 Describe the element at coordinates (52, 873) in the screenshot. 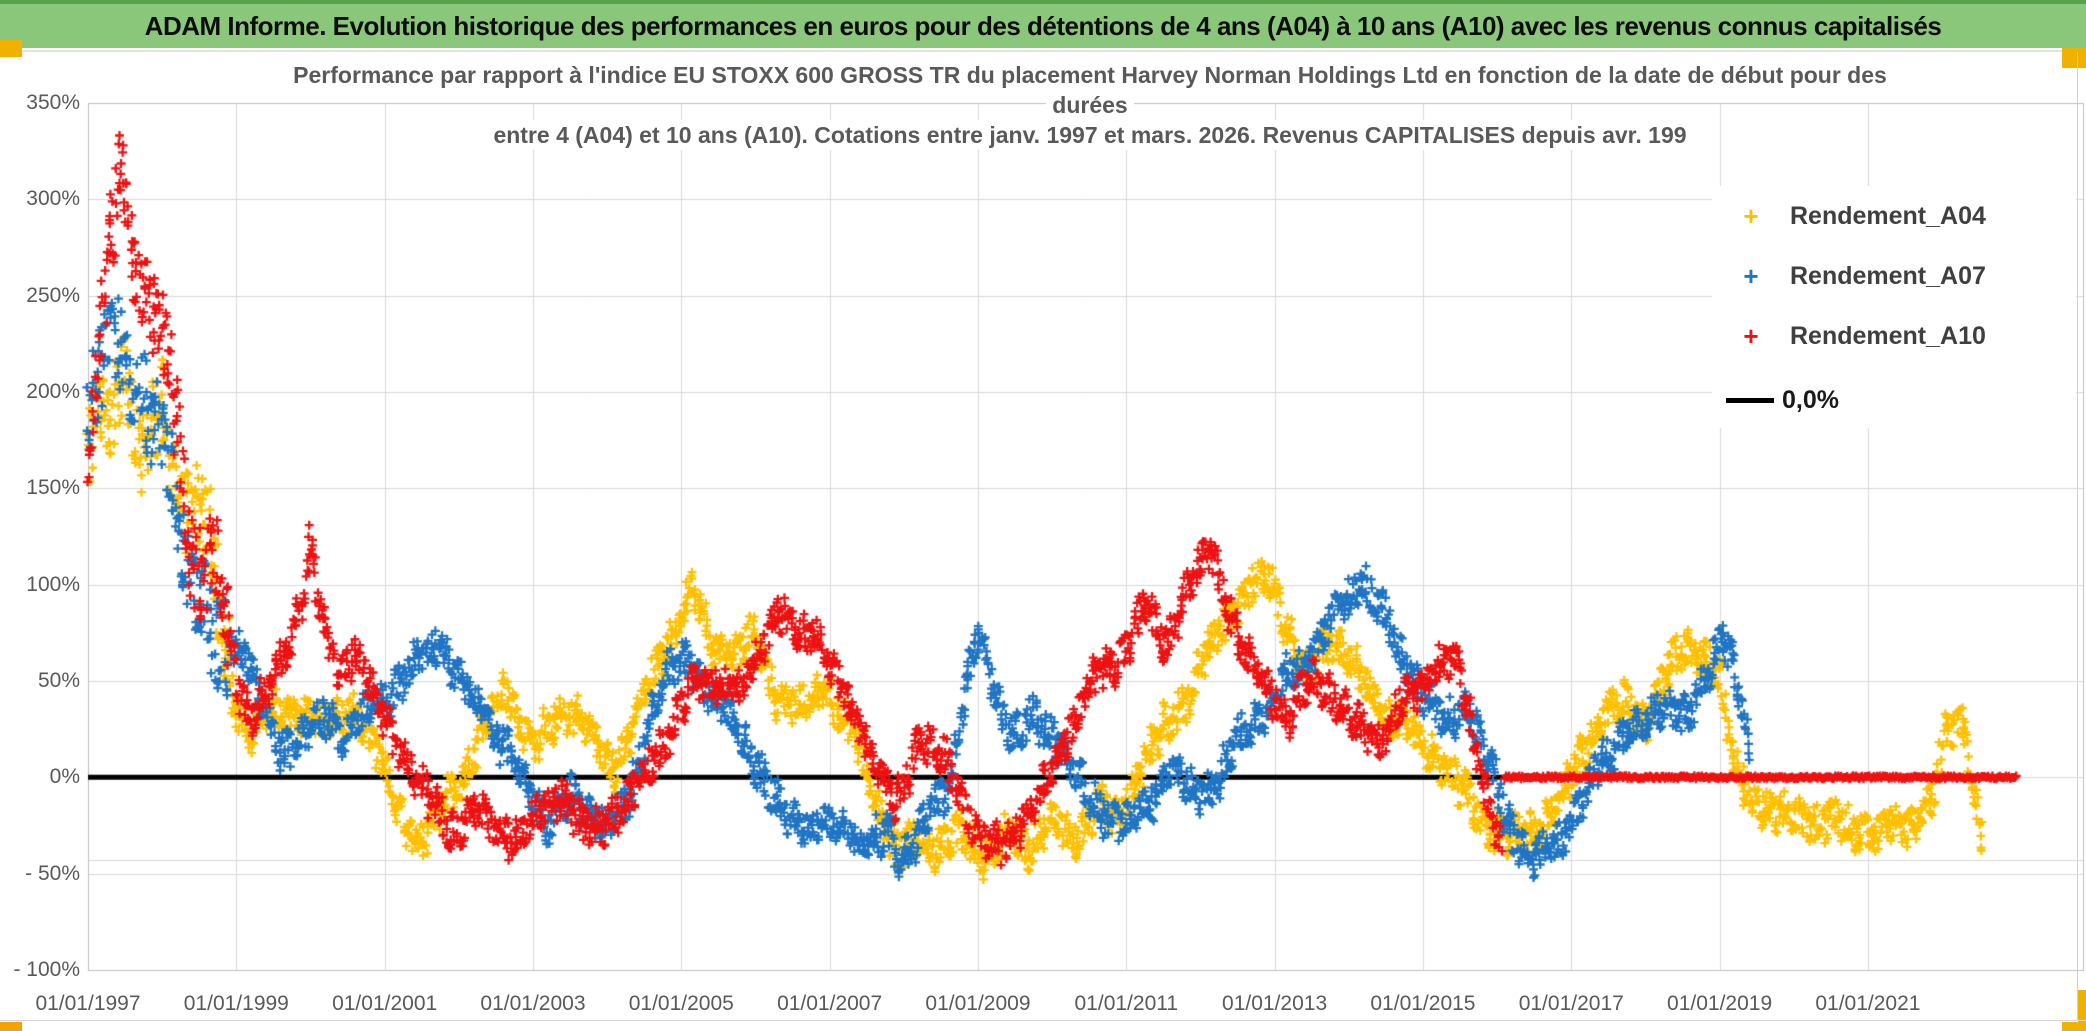

I see `y-tick-label: - 50%` at that location.